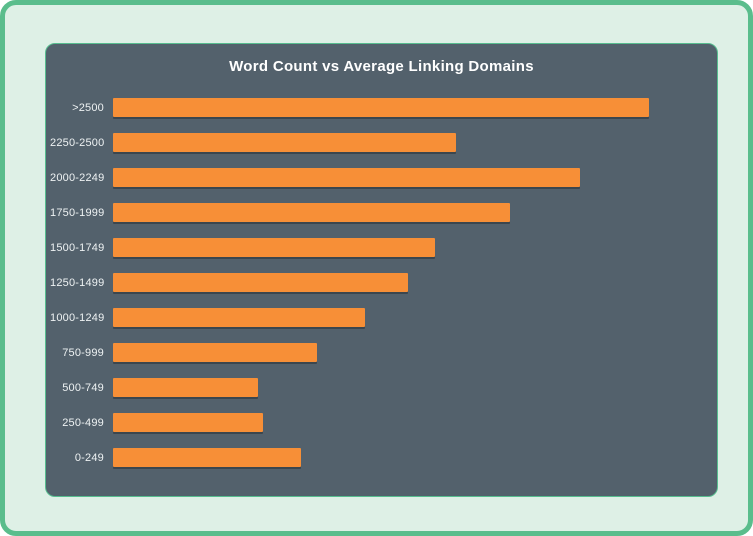 Image resolution: width=753 pixels, height=536 pixels. I want to click on chart-row: 250-499, so click(381, 422).